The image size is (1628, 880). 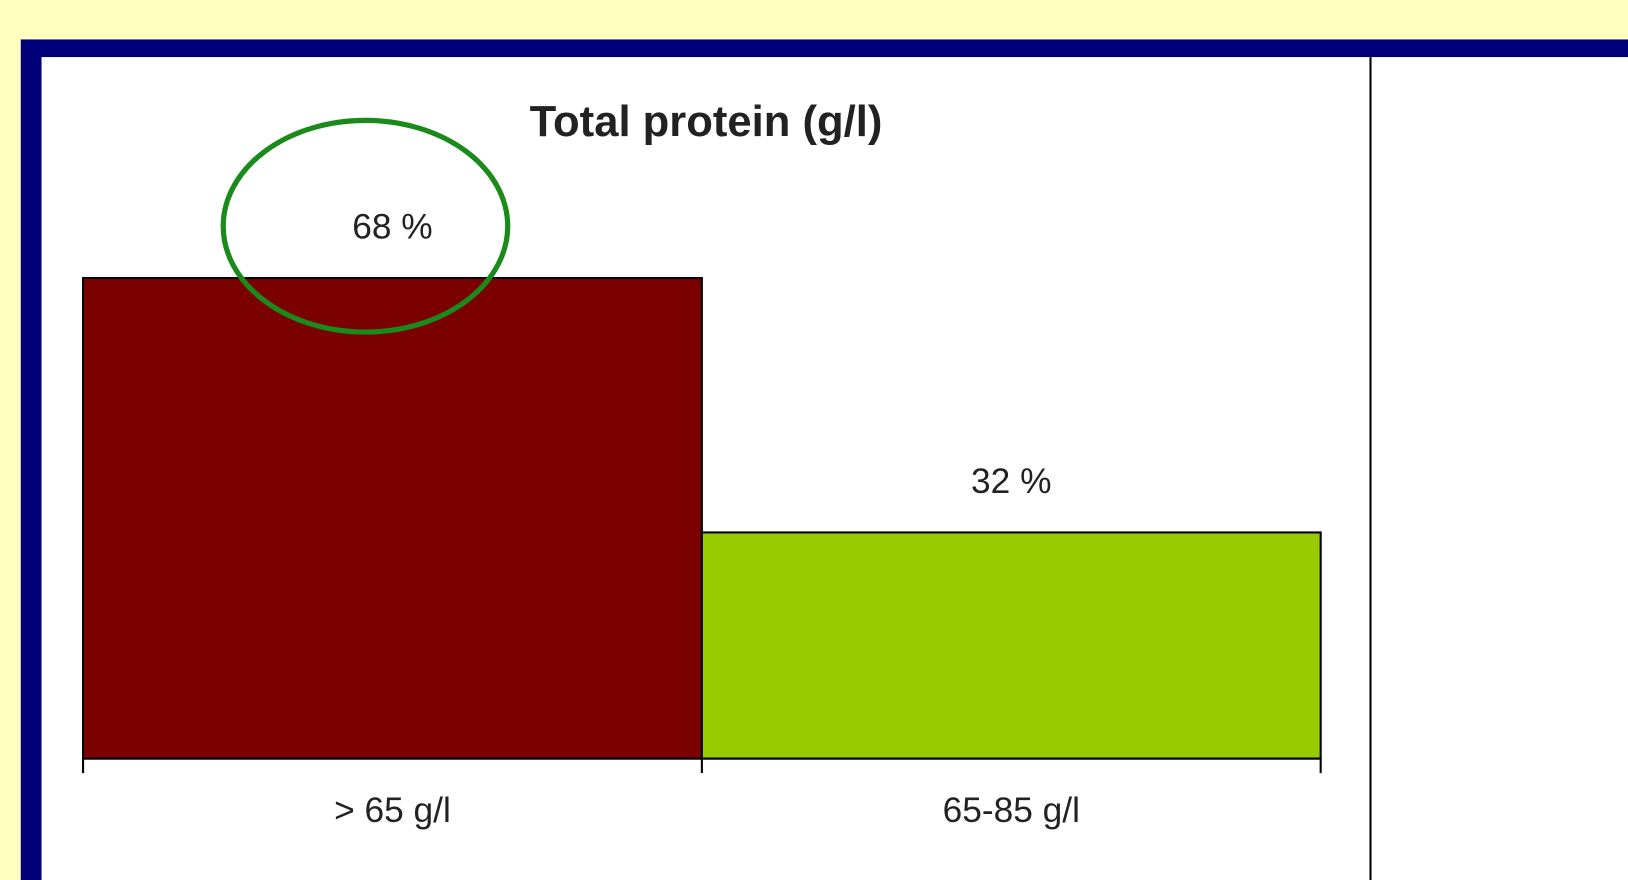 What do you see at coordinates (706, 122) in the screenshot?
I see `chart-title: Total protein (g/l)` at bounding box center [706, 122].